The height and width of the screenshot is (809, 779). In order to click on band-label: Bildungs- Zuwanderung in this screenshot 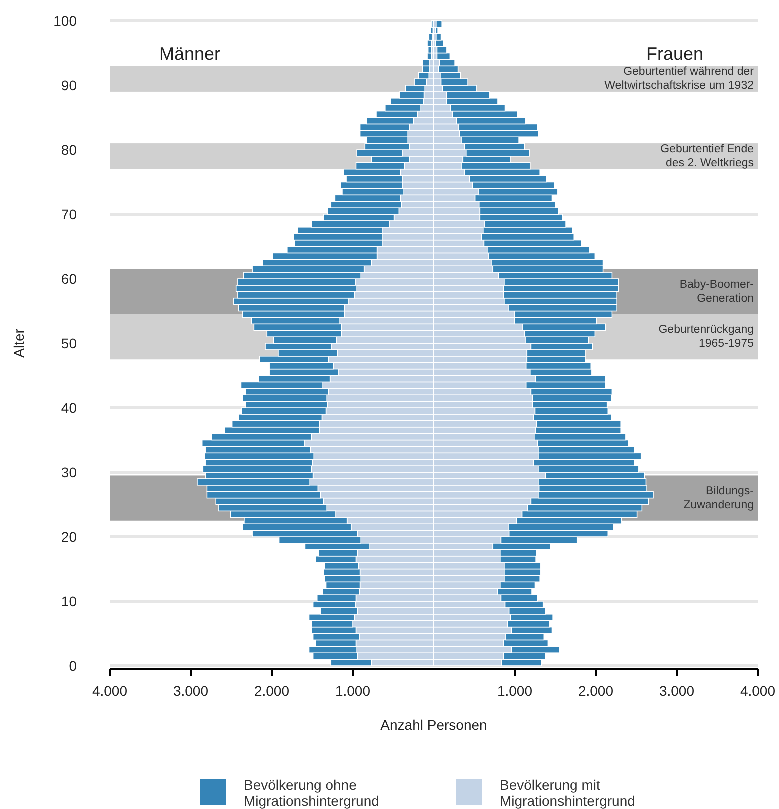, I will do `click(719, 498)`.